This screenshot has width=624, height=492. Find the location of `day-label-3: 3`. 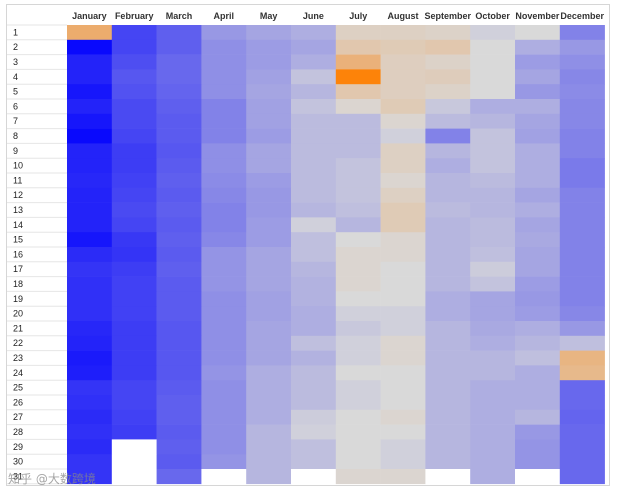

day-label-3: 3 is located at coordinates (15, 62).